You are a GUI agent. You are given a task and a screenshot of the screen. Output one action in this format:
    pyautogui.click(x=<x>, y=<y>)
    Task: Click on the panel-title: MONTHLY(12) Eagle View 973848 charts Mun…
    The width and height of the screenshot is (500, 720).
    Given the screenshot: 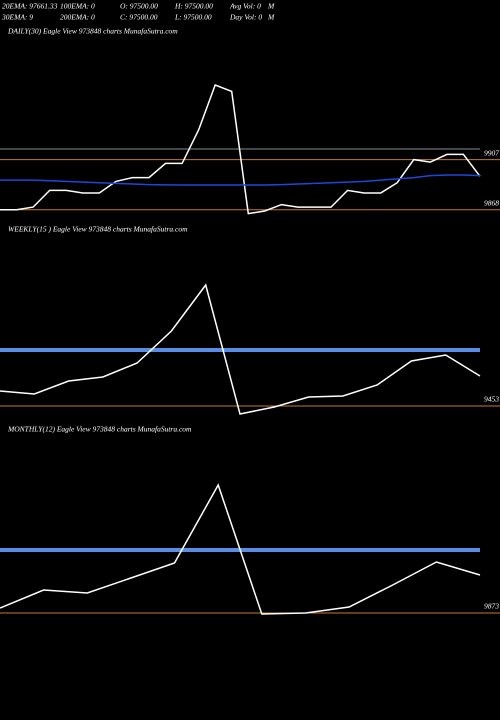 What is the action you would take?
    pyautogui.click(x=99, y=429)
    